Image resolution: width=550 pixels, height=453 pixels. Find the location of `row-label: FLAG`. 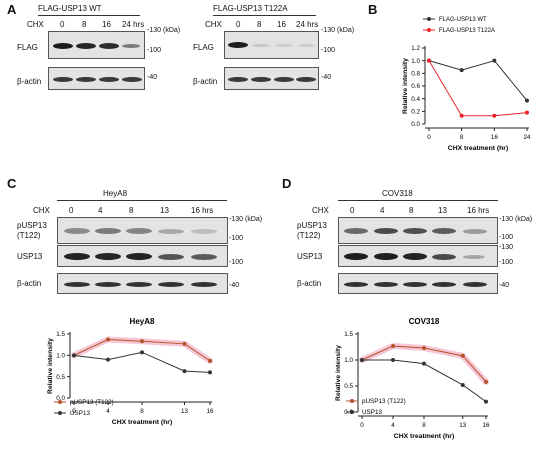

row-label: FLAG is located at coordinates (203, 47).